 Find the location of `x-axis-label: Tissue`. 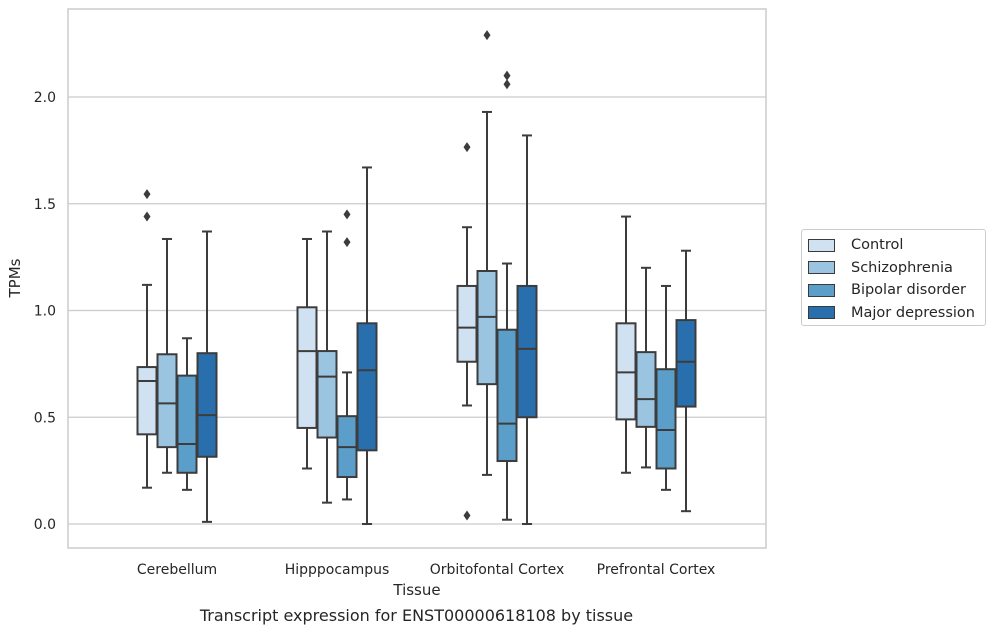

x-axis-label: Tissue is located at coordinates (416, 590).